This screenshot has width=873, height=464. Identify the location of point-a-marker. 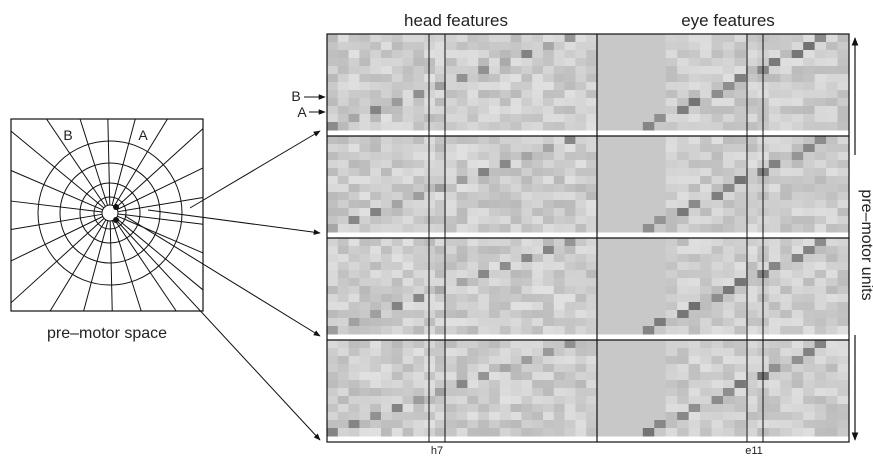
(116, 220).